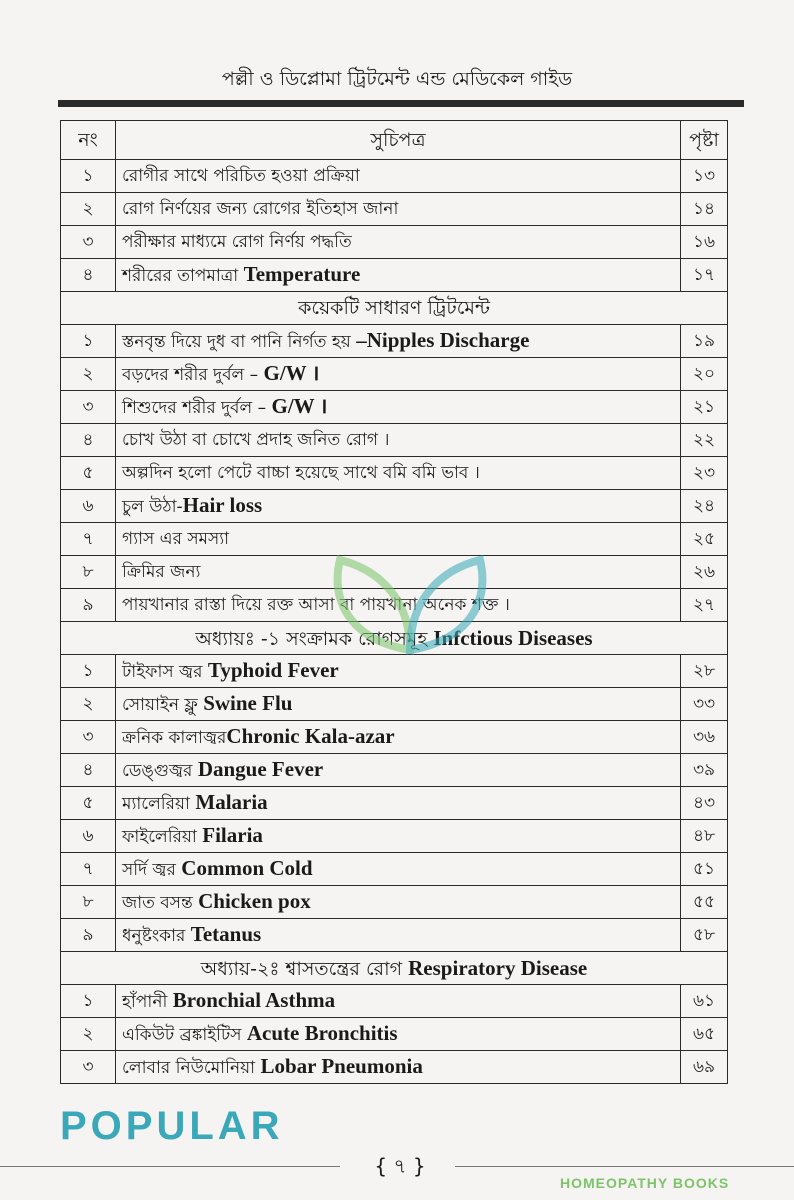 Image resolution: width=794 pixels, height=1200 pixels. What do you see at coordinates (170, 1166) in the screenshot?
I see `footer-rule-left` at bounding box center [170, 1166].